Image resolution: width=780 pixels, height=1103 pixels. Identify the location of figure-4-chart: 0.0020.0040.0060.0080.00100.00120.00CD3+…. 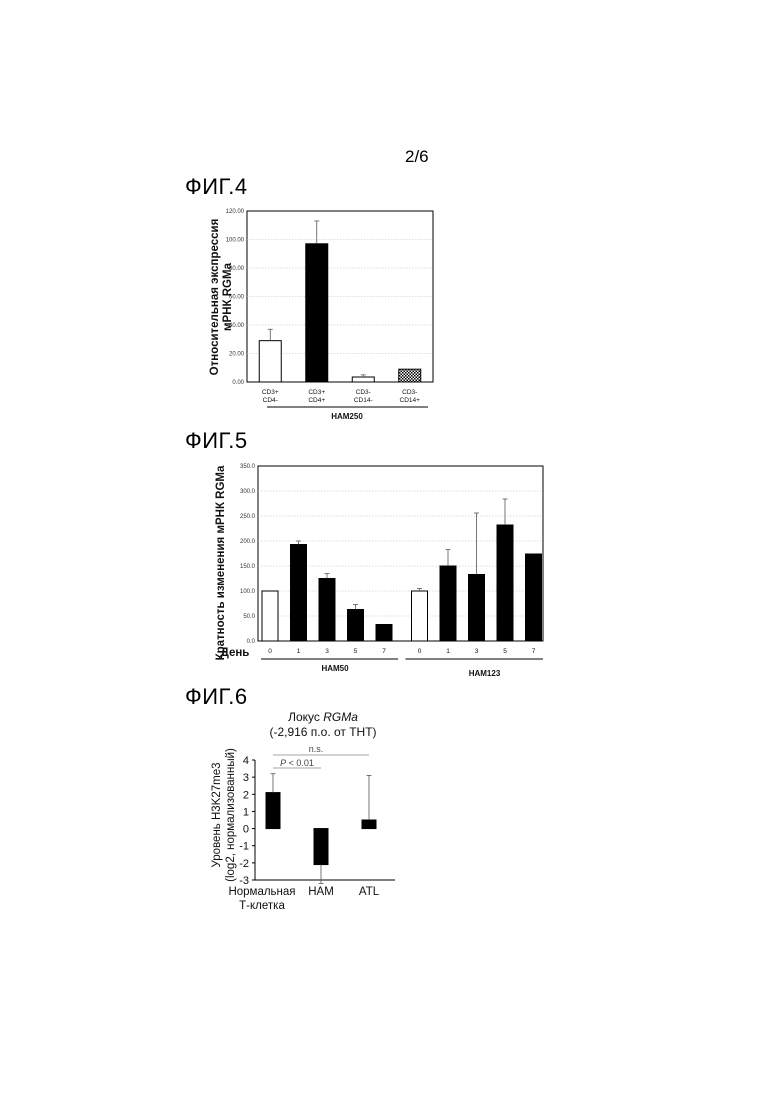
(321, 315).